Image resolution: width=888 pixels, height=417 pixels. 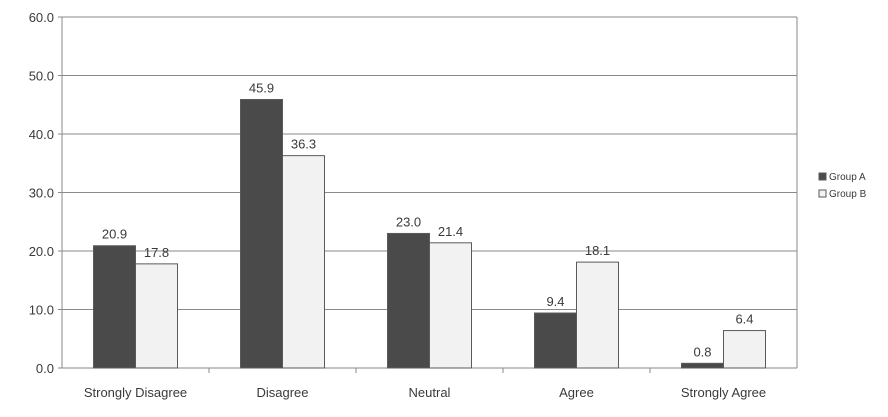 What do you see at coordinates (41, 76) in the screenshot?
I see `y-tick-label: 50.0` at bounding box center [41, 76].